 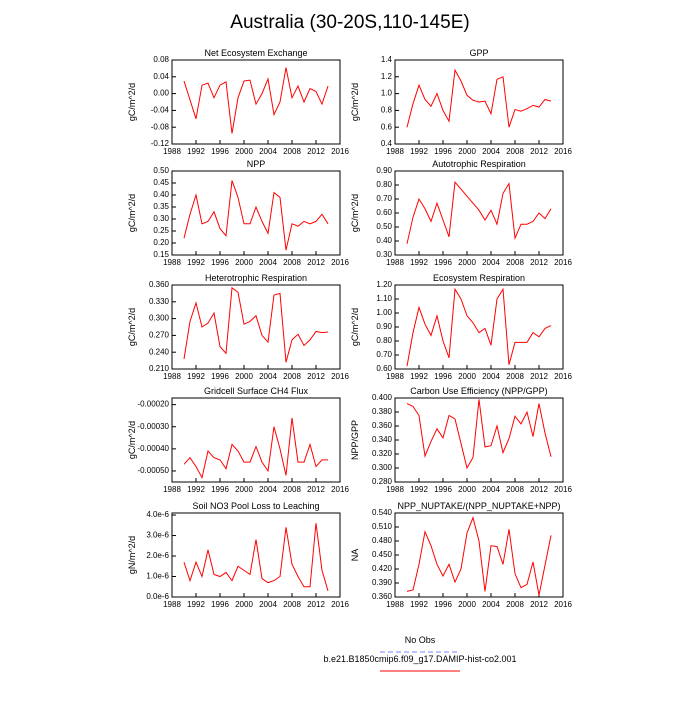 I want to click on y-tick-label: 0.420, so click(x=382, y=568).